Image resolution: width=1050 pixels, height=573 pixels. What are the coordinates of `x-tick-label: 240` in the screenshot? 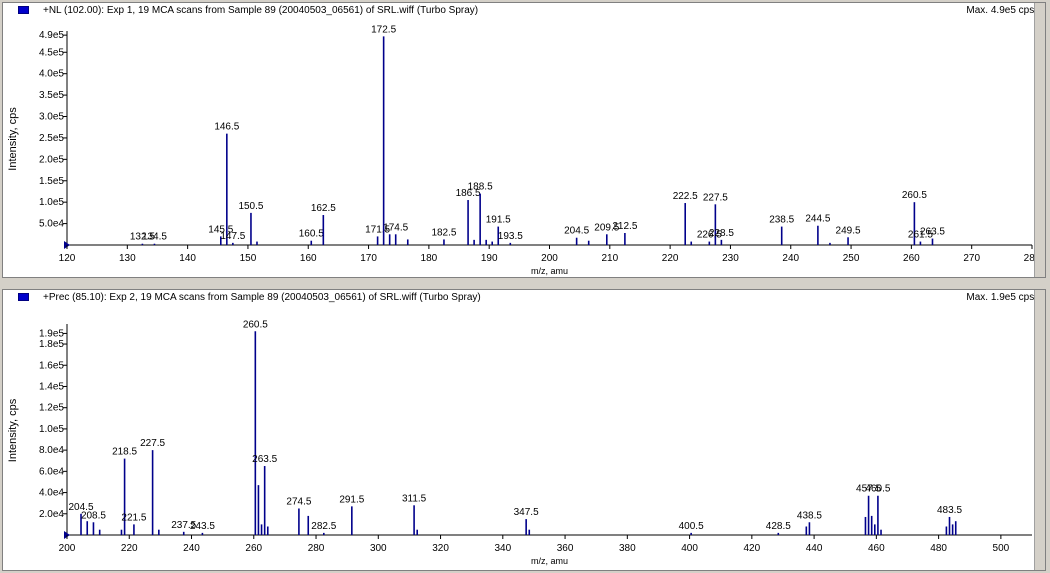 It's located at (790, 258).